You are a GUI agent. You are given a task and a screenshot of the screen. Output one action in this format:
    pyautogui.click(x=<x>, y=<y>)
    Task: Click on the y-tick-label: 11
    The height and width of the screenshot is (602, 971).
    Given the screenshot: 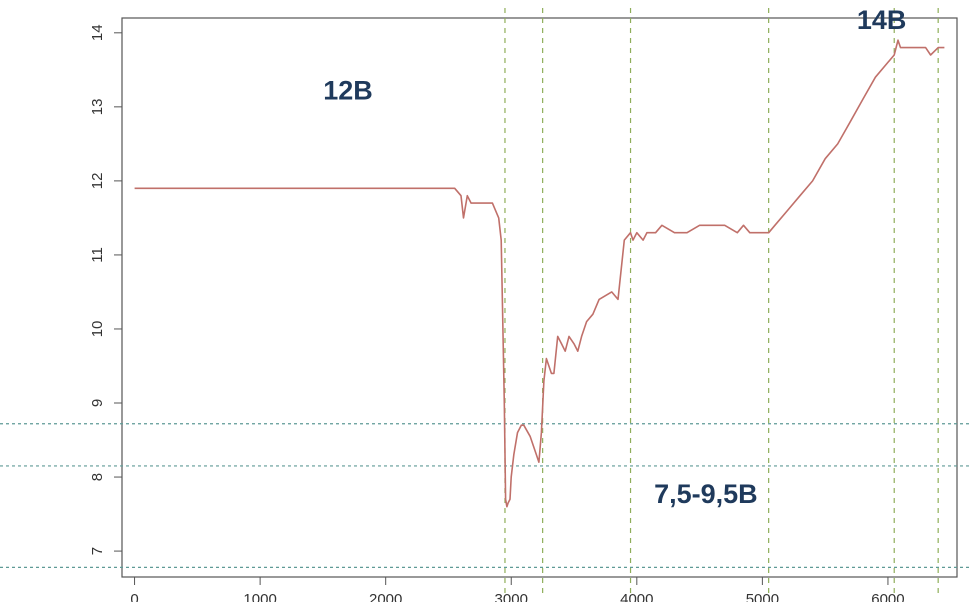 What is the action you would take?
    pyautogui.click(x=97, y=255)
    